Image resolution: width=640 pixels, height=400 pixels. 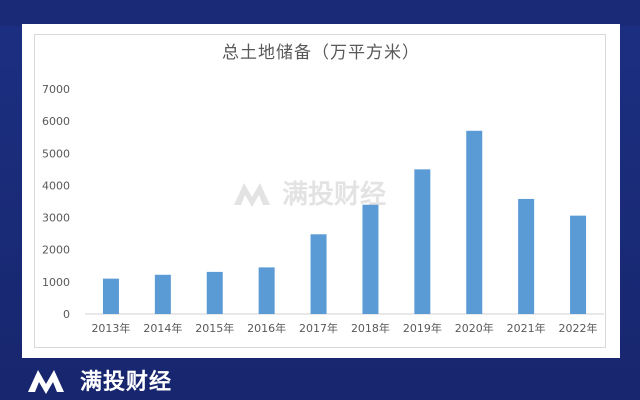 What do you see at coordinates (370, 328) in the screenshot?
I see `x-tick-label: 2018年` at bounding box center [370, 328].